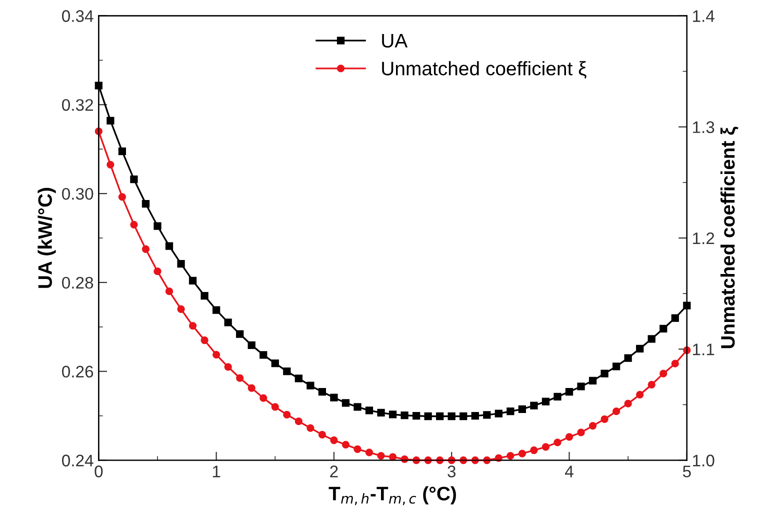 The width and height of the screenshot is (759, 526). Describe the element at coordinates (78, 16) in the screenshot. I see `y-tick-label: 0.34` at that location.